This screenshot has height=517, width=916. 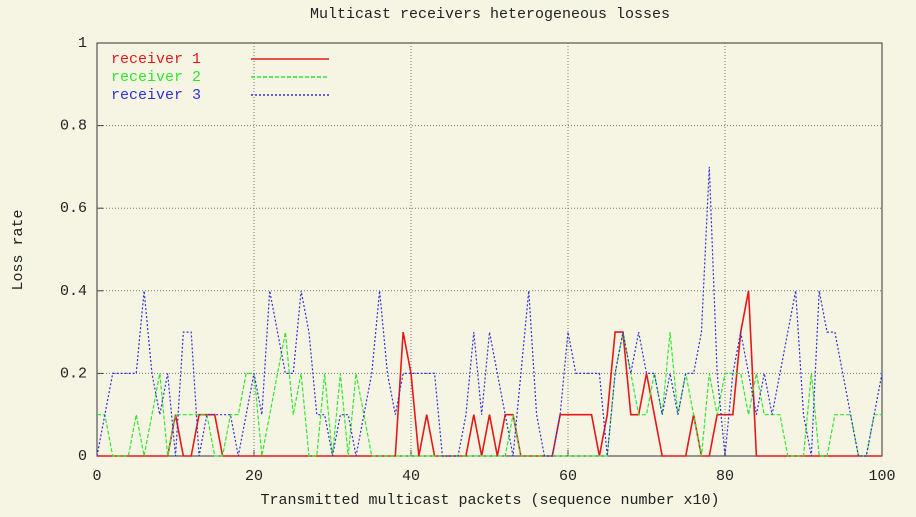 I want to click on y-tick-label: 0.6, so click(x=73, y=208).